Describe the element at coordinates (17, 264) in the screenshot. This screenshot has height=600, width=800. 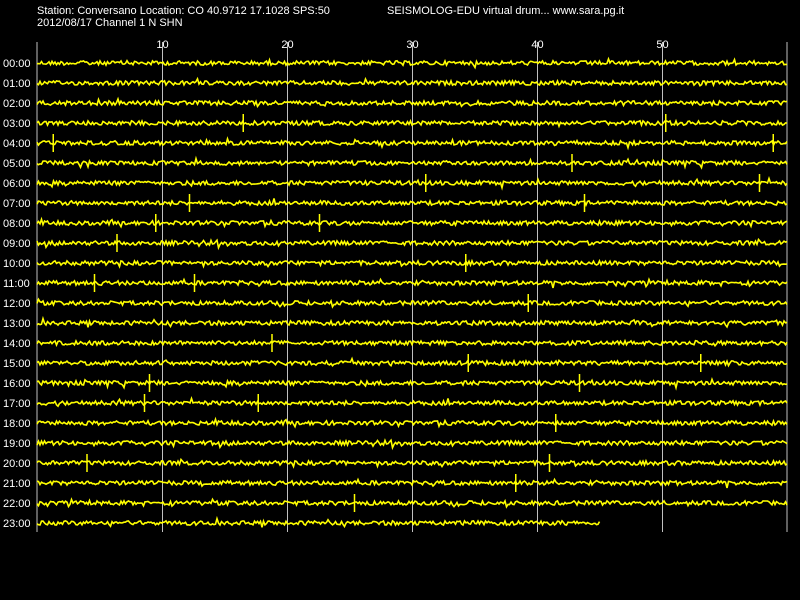
I see `row-hour-label: 10:00` at that location.